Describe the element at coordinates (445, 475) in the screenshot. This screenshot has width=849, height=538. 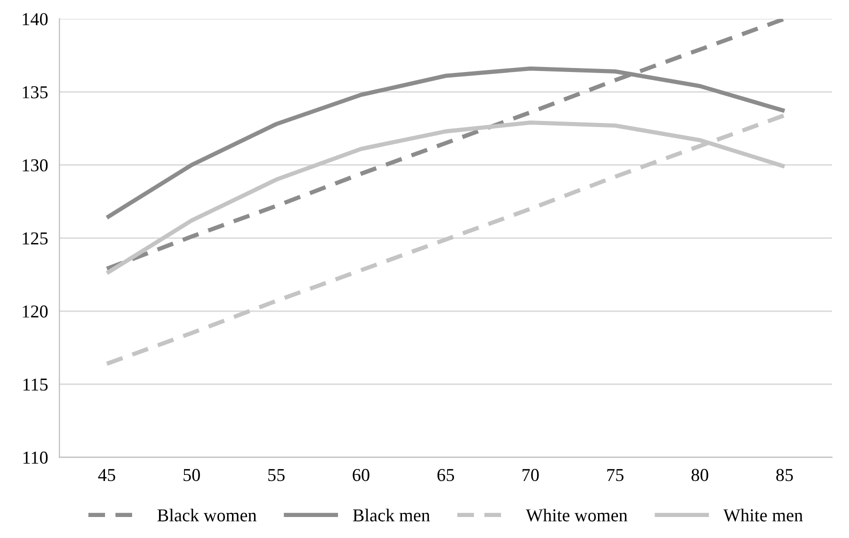
I see `x-tick-label: 65` at that location.